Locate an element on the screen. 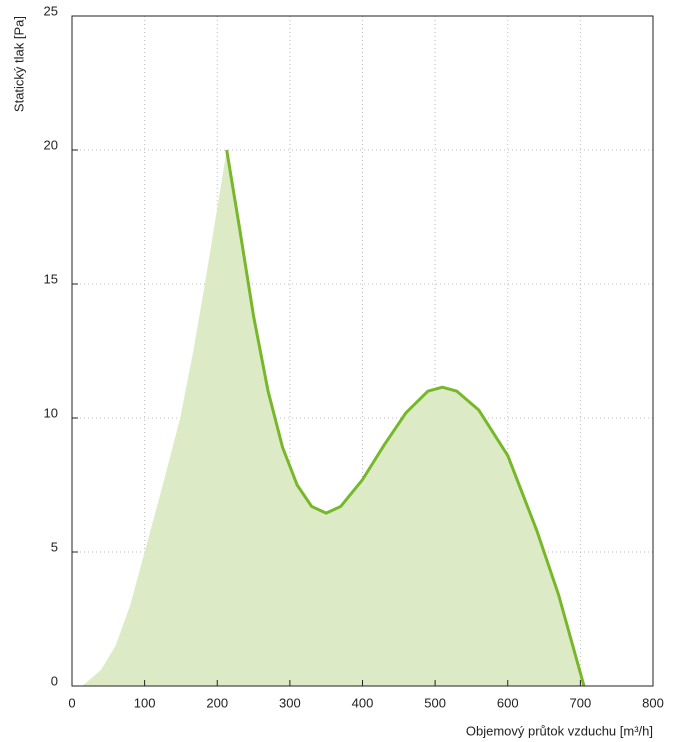 This screenshot has height=742, width=676. x-tick-label: 0 is located at coordinates (71, 702).